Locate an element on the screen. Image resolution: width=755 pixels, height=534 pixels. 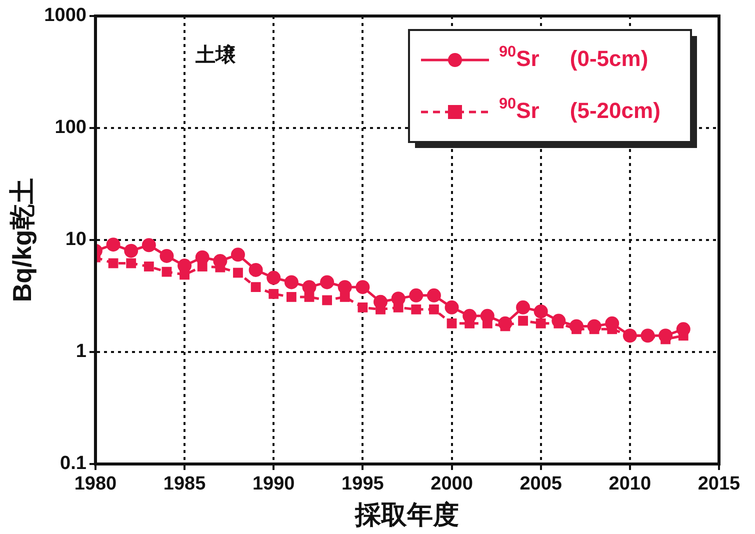
x-tick-label: 1985 is located at coordinates (184, 484).